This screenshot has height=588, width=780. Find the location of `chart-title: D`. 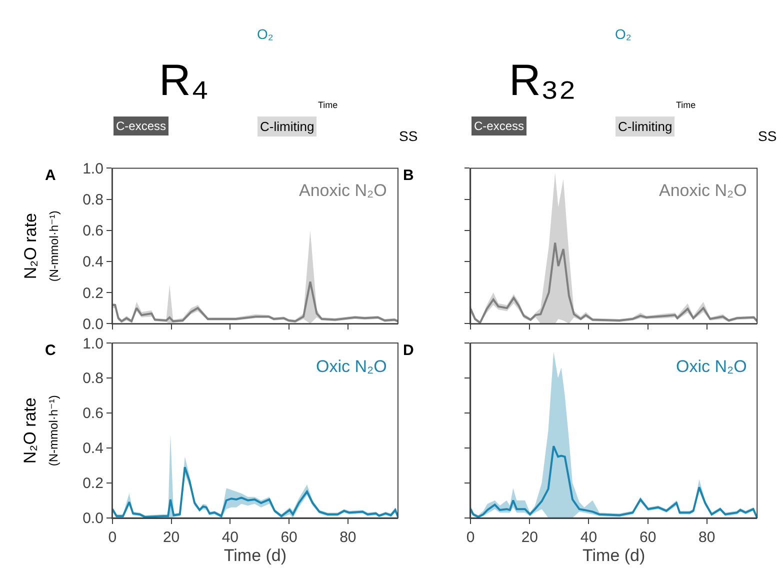

chart-title: D is located at coordinates (408, 350).